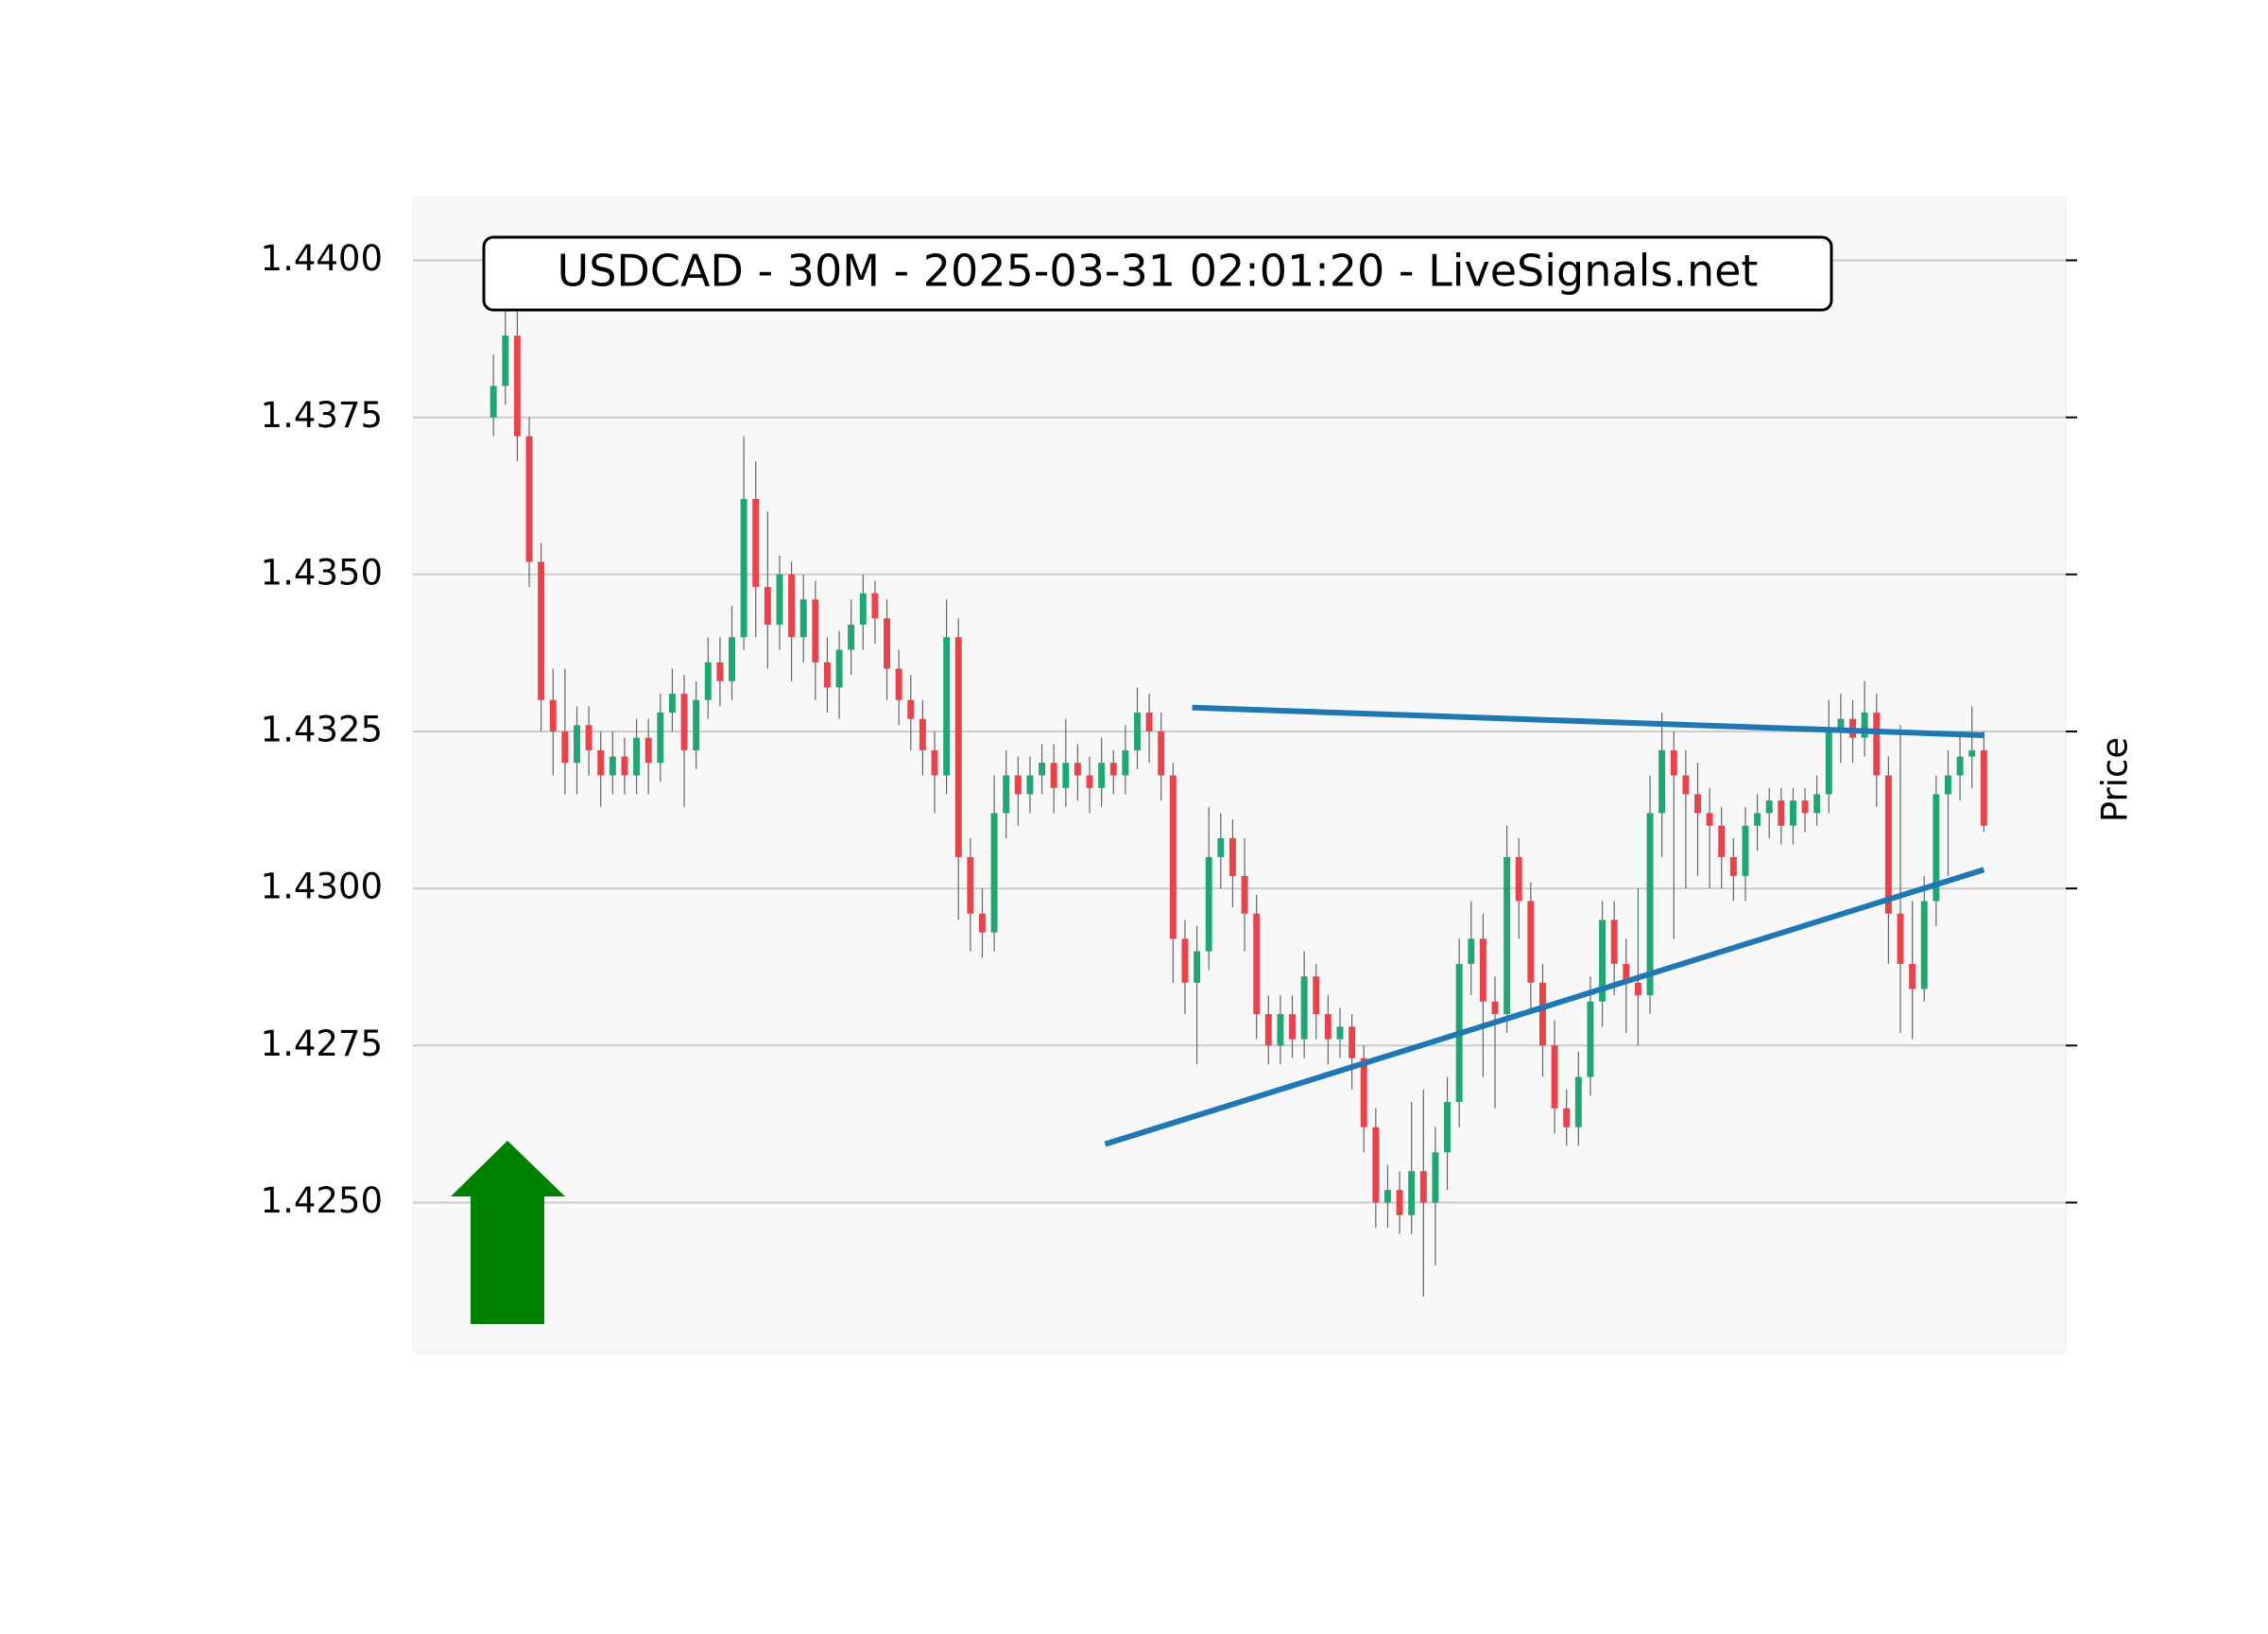  Describe the element at coordinates (322, 259) in the screenshot. I see `y-tick-label: 1.4400` at that location.